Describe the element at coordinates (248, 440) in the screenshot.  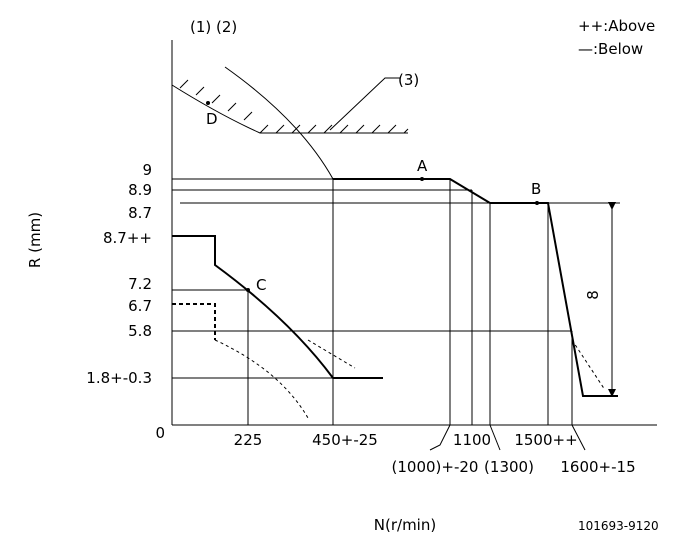
I see `axis-label: 225` at that location.